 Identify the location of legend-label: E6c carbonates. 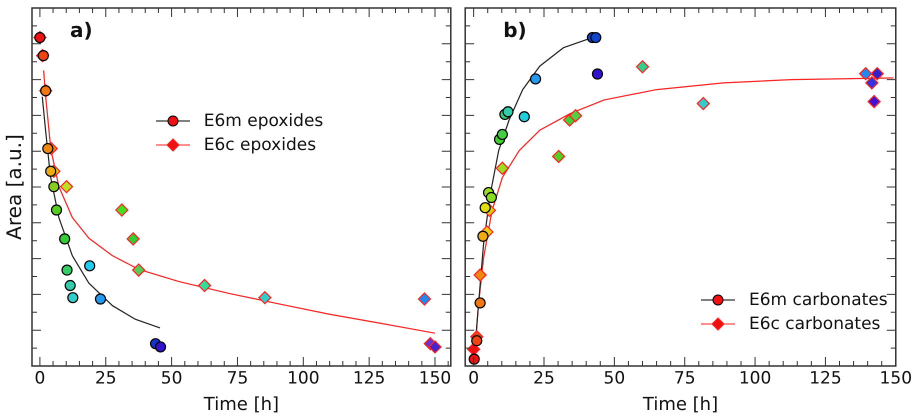
(814, 324).